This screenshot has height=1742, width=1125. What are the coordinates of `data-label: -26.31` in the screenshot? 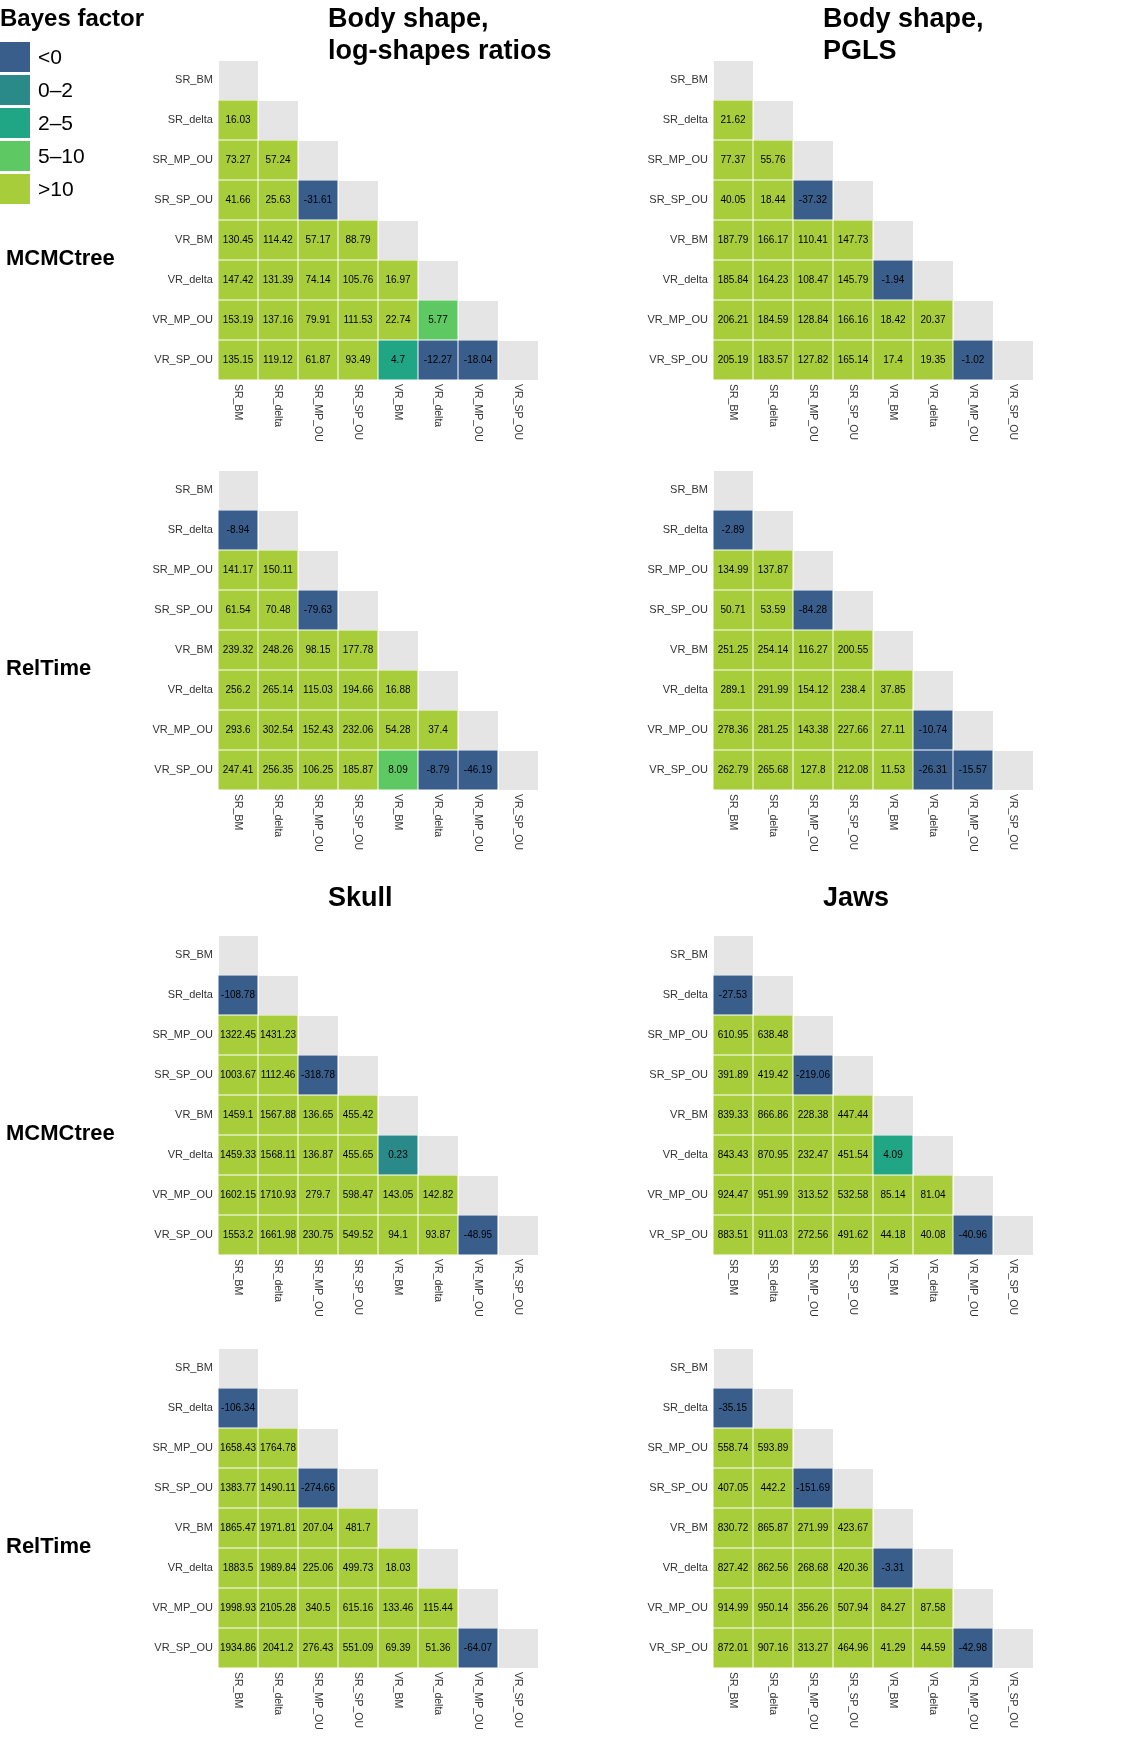 It's located at (933, 769).